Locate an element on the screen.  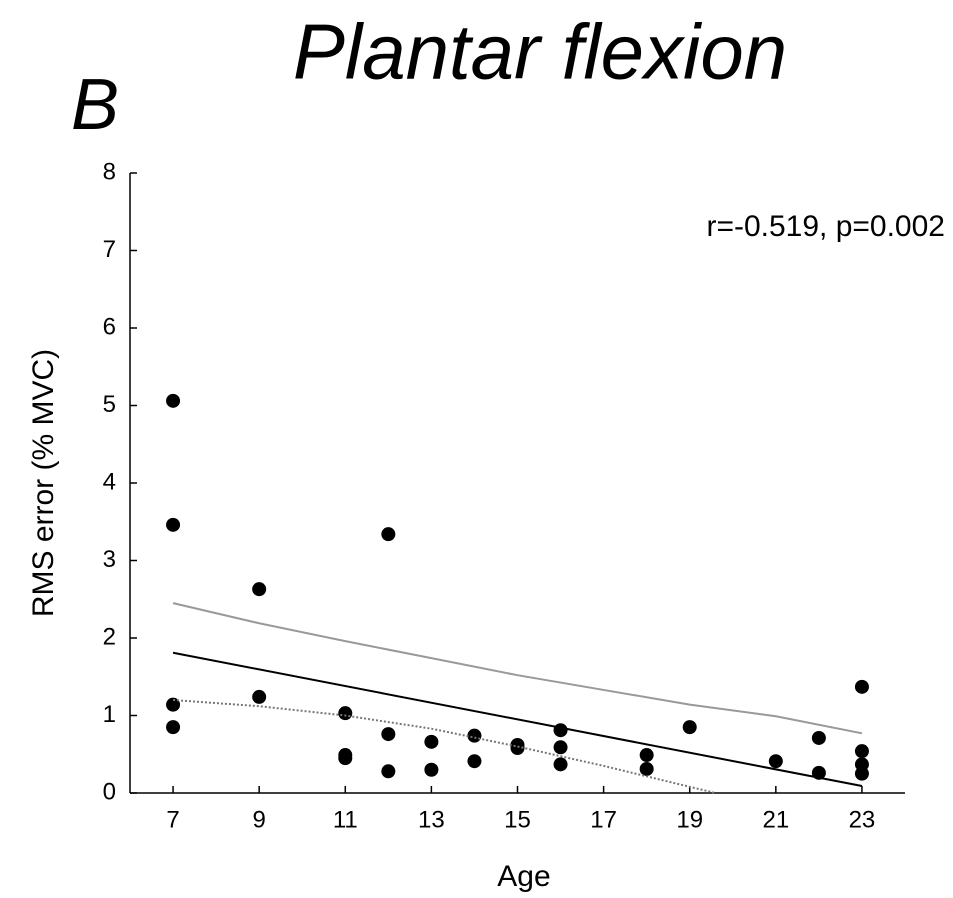
x-tick-label: 13 is located at coordinates (431, 819).